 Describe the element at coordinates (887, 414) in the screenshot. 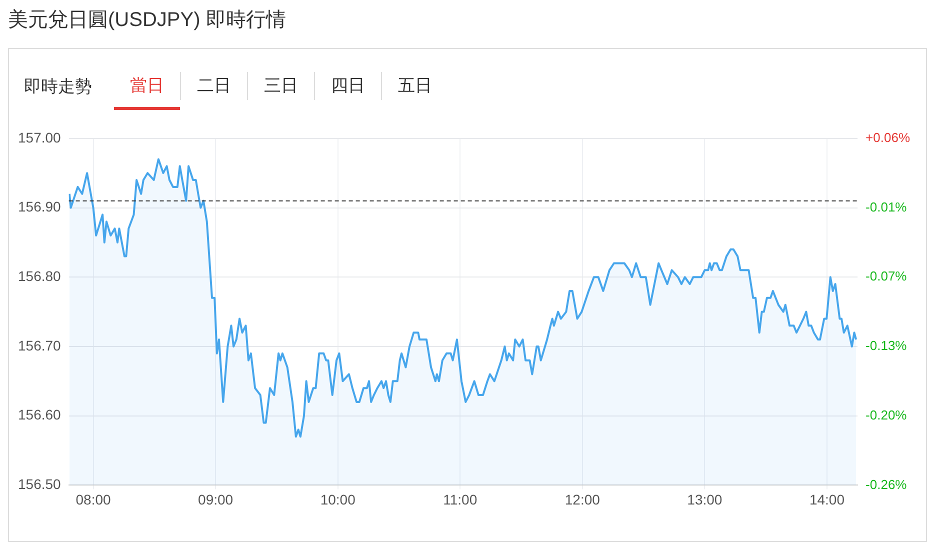

I see `y2-tick-label: -0.20%` at that location.